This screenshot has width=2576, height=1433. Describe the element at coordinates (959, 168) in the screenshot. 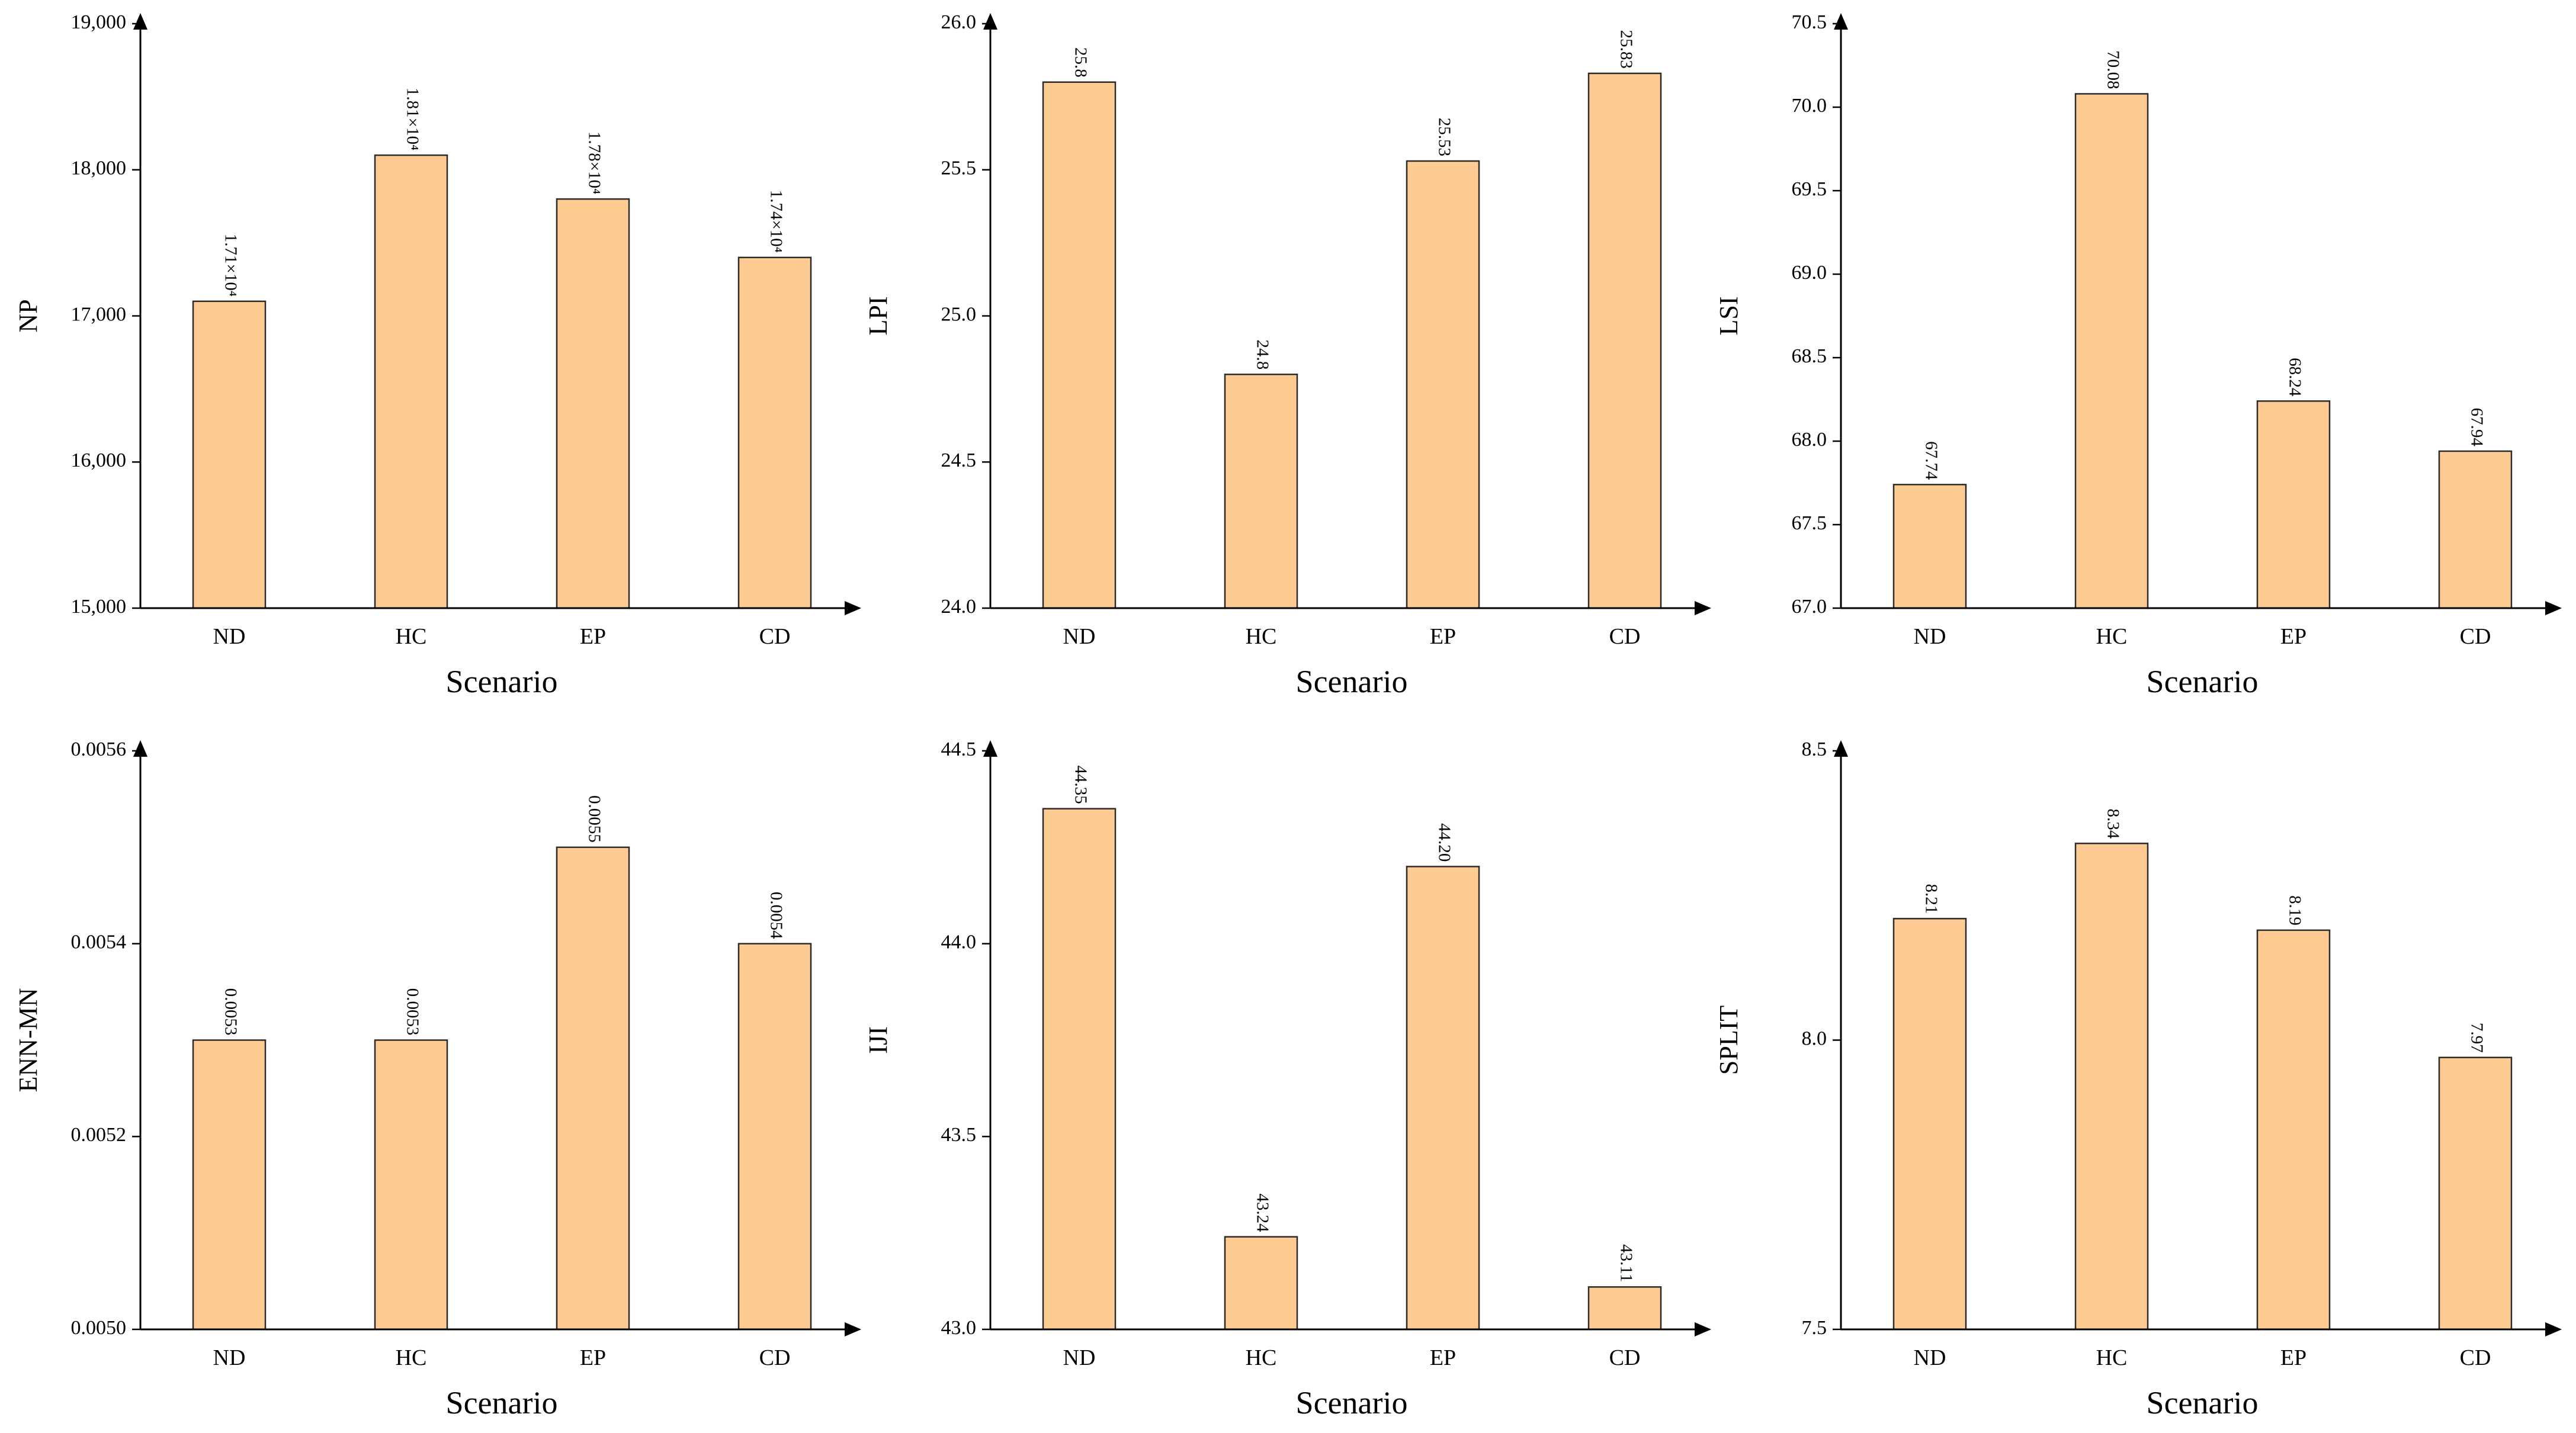

I see `y-tick-label: 25.5` at that location.